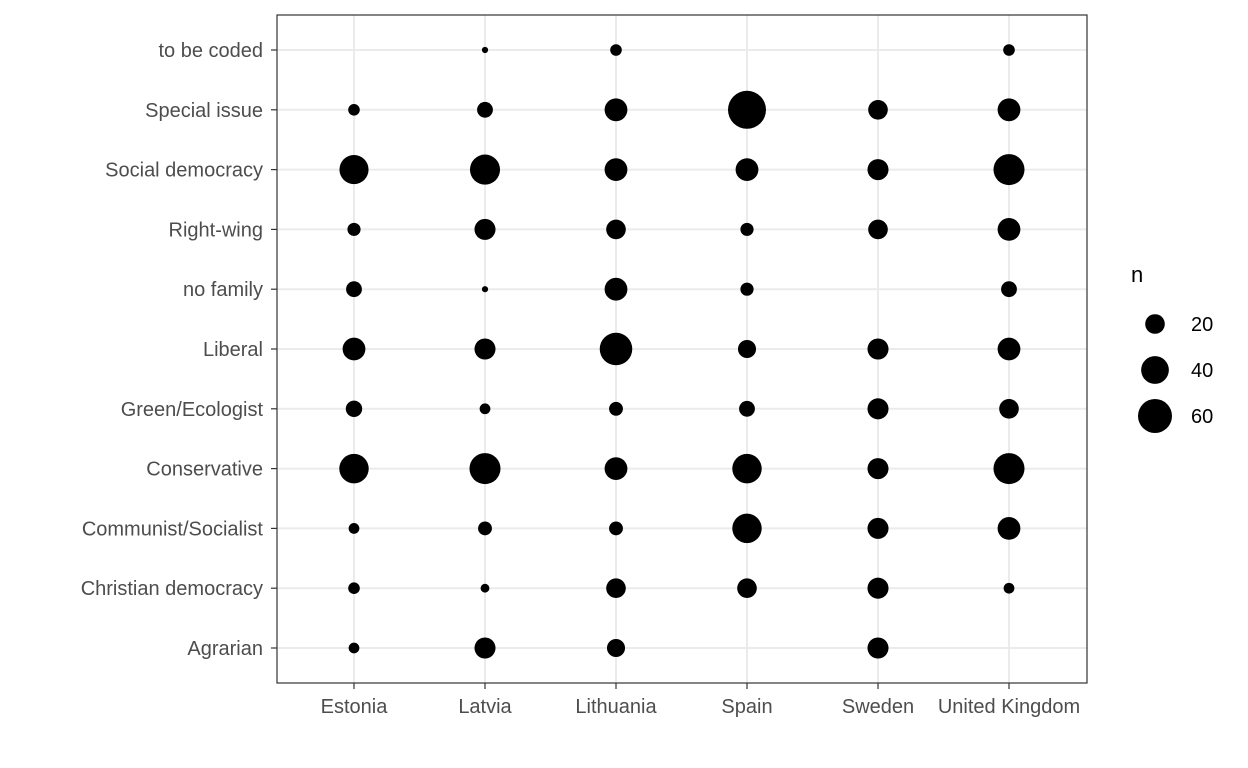 This screenshot has height=768, width=1248. I want to click on y-tick-label: to be coded, so click(210, 51).